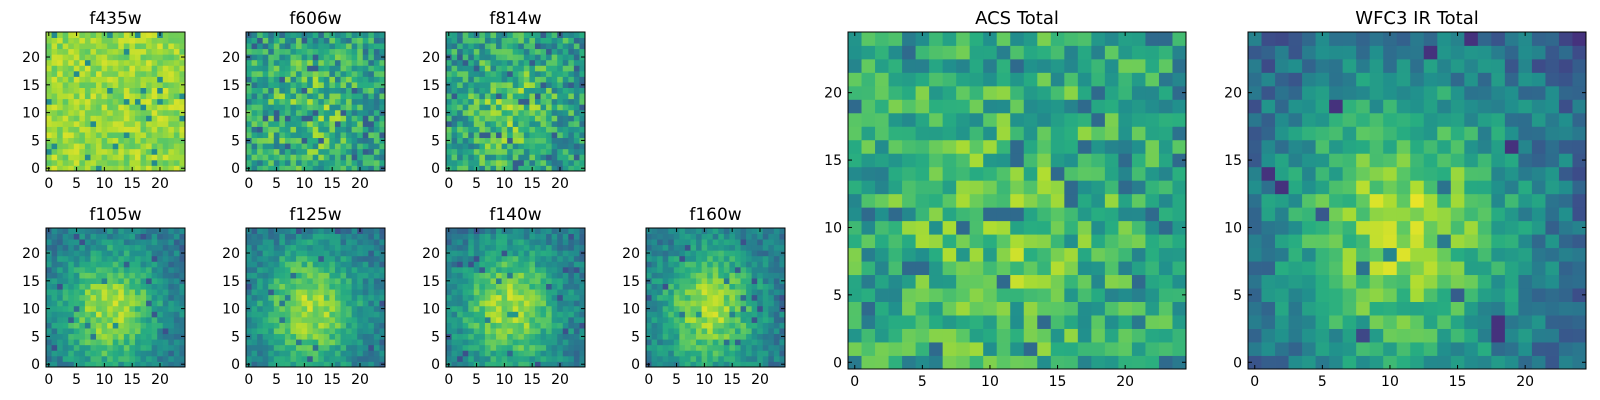 This screenshot has width=1600, height=400. I want to click on y-tick-label: 15, so click(31, 282).